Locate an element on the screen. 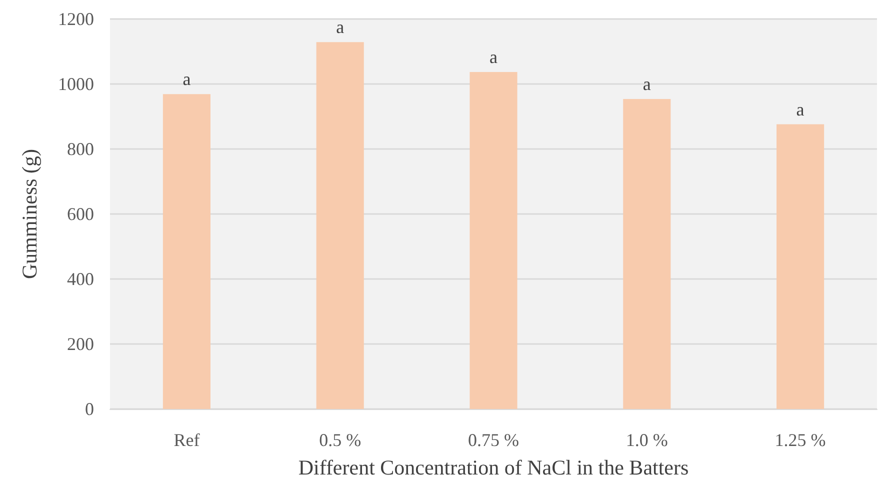 The image size is (879, 483). y-tick-label: 0 is located at coordinates (89, 409).